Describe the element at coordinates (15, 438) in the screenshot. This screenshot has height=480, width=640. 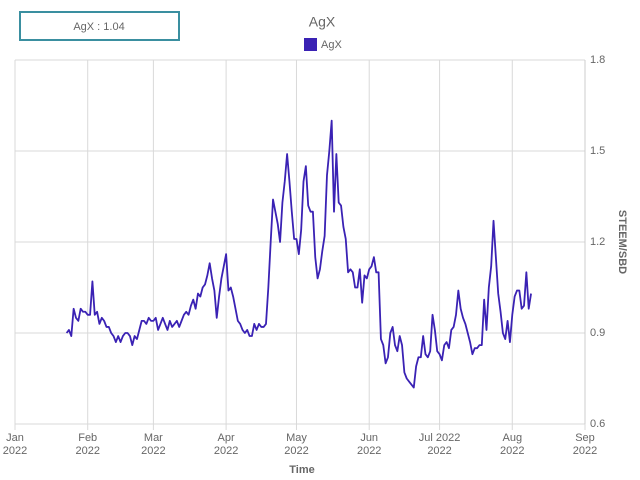
I see `x-tick-label: Jan` at that location.